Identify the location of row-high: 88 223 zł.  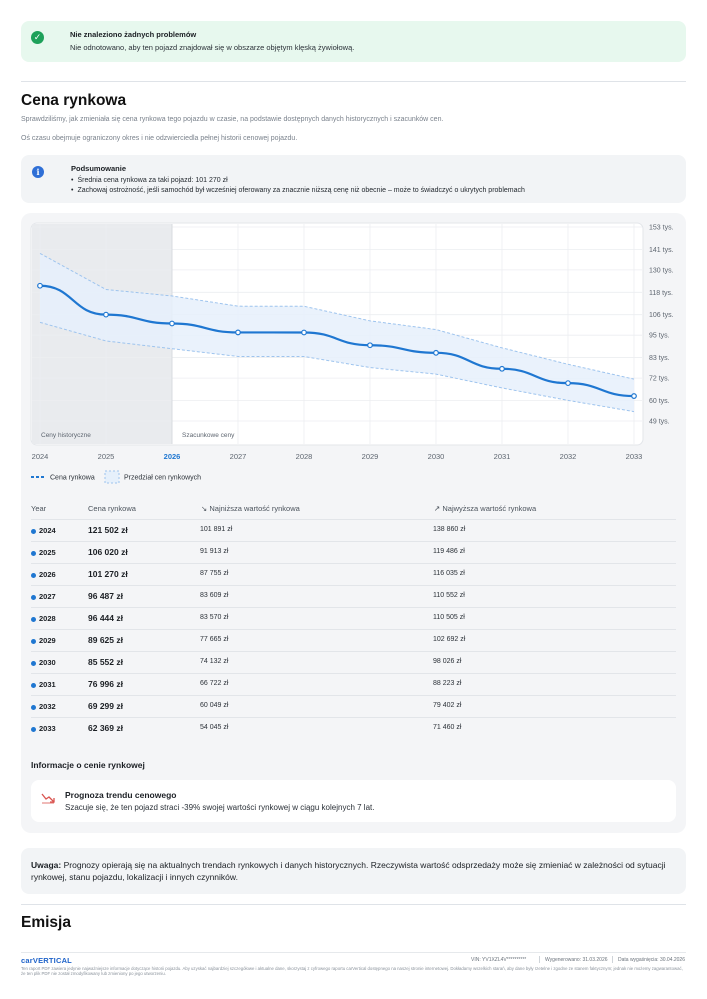
(447, 683).